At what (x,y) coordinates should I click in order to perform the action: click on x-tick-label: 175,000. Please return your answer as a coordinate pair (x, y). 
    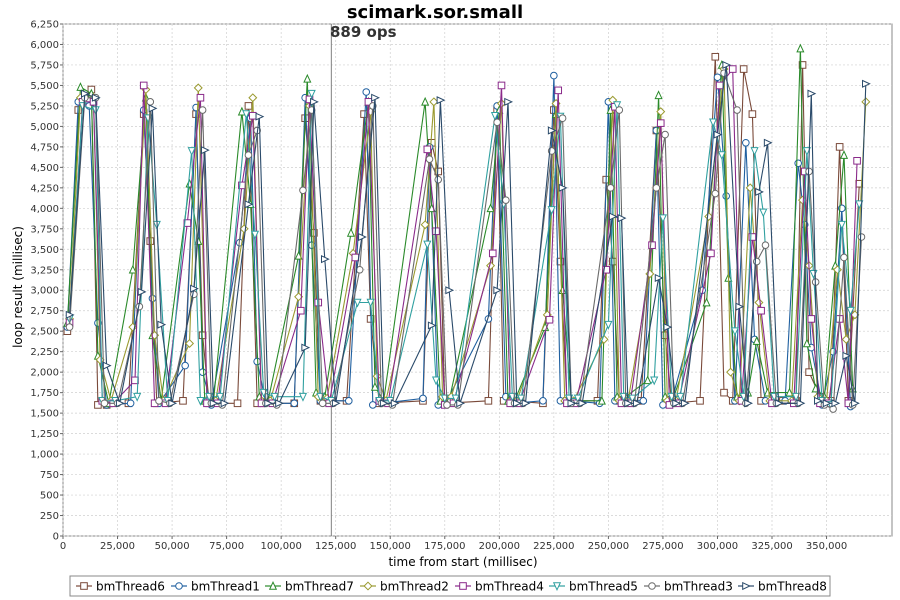
    Looking at the image, I should click on (444, 546).